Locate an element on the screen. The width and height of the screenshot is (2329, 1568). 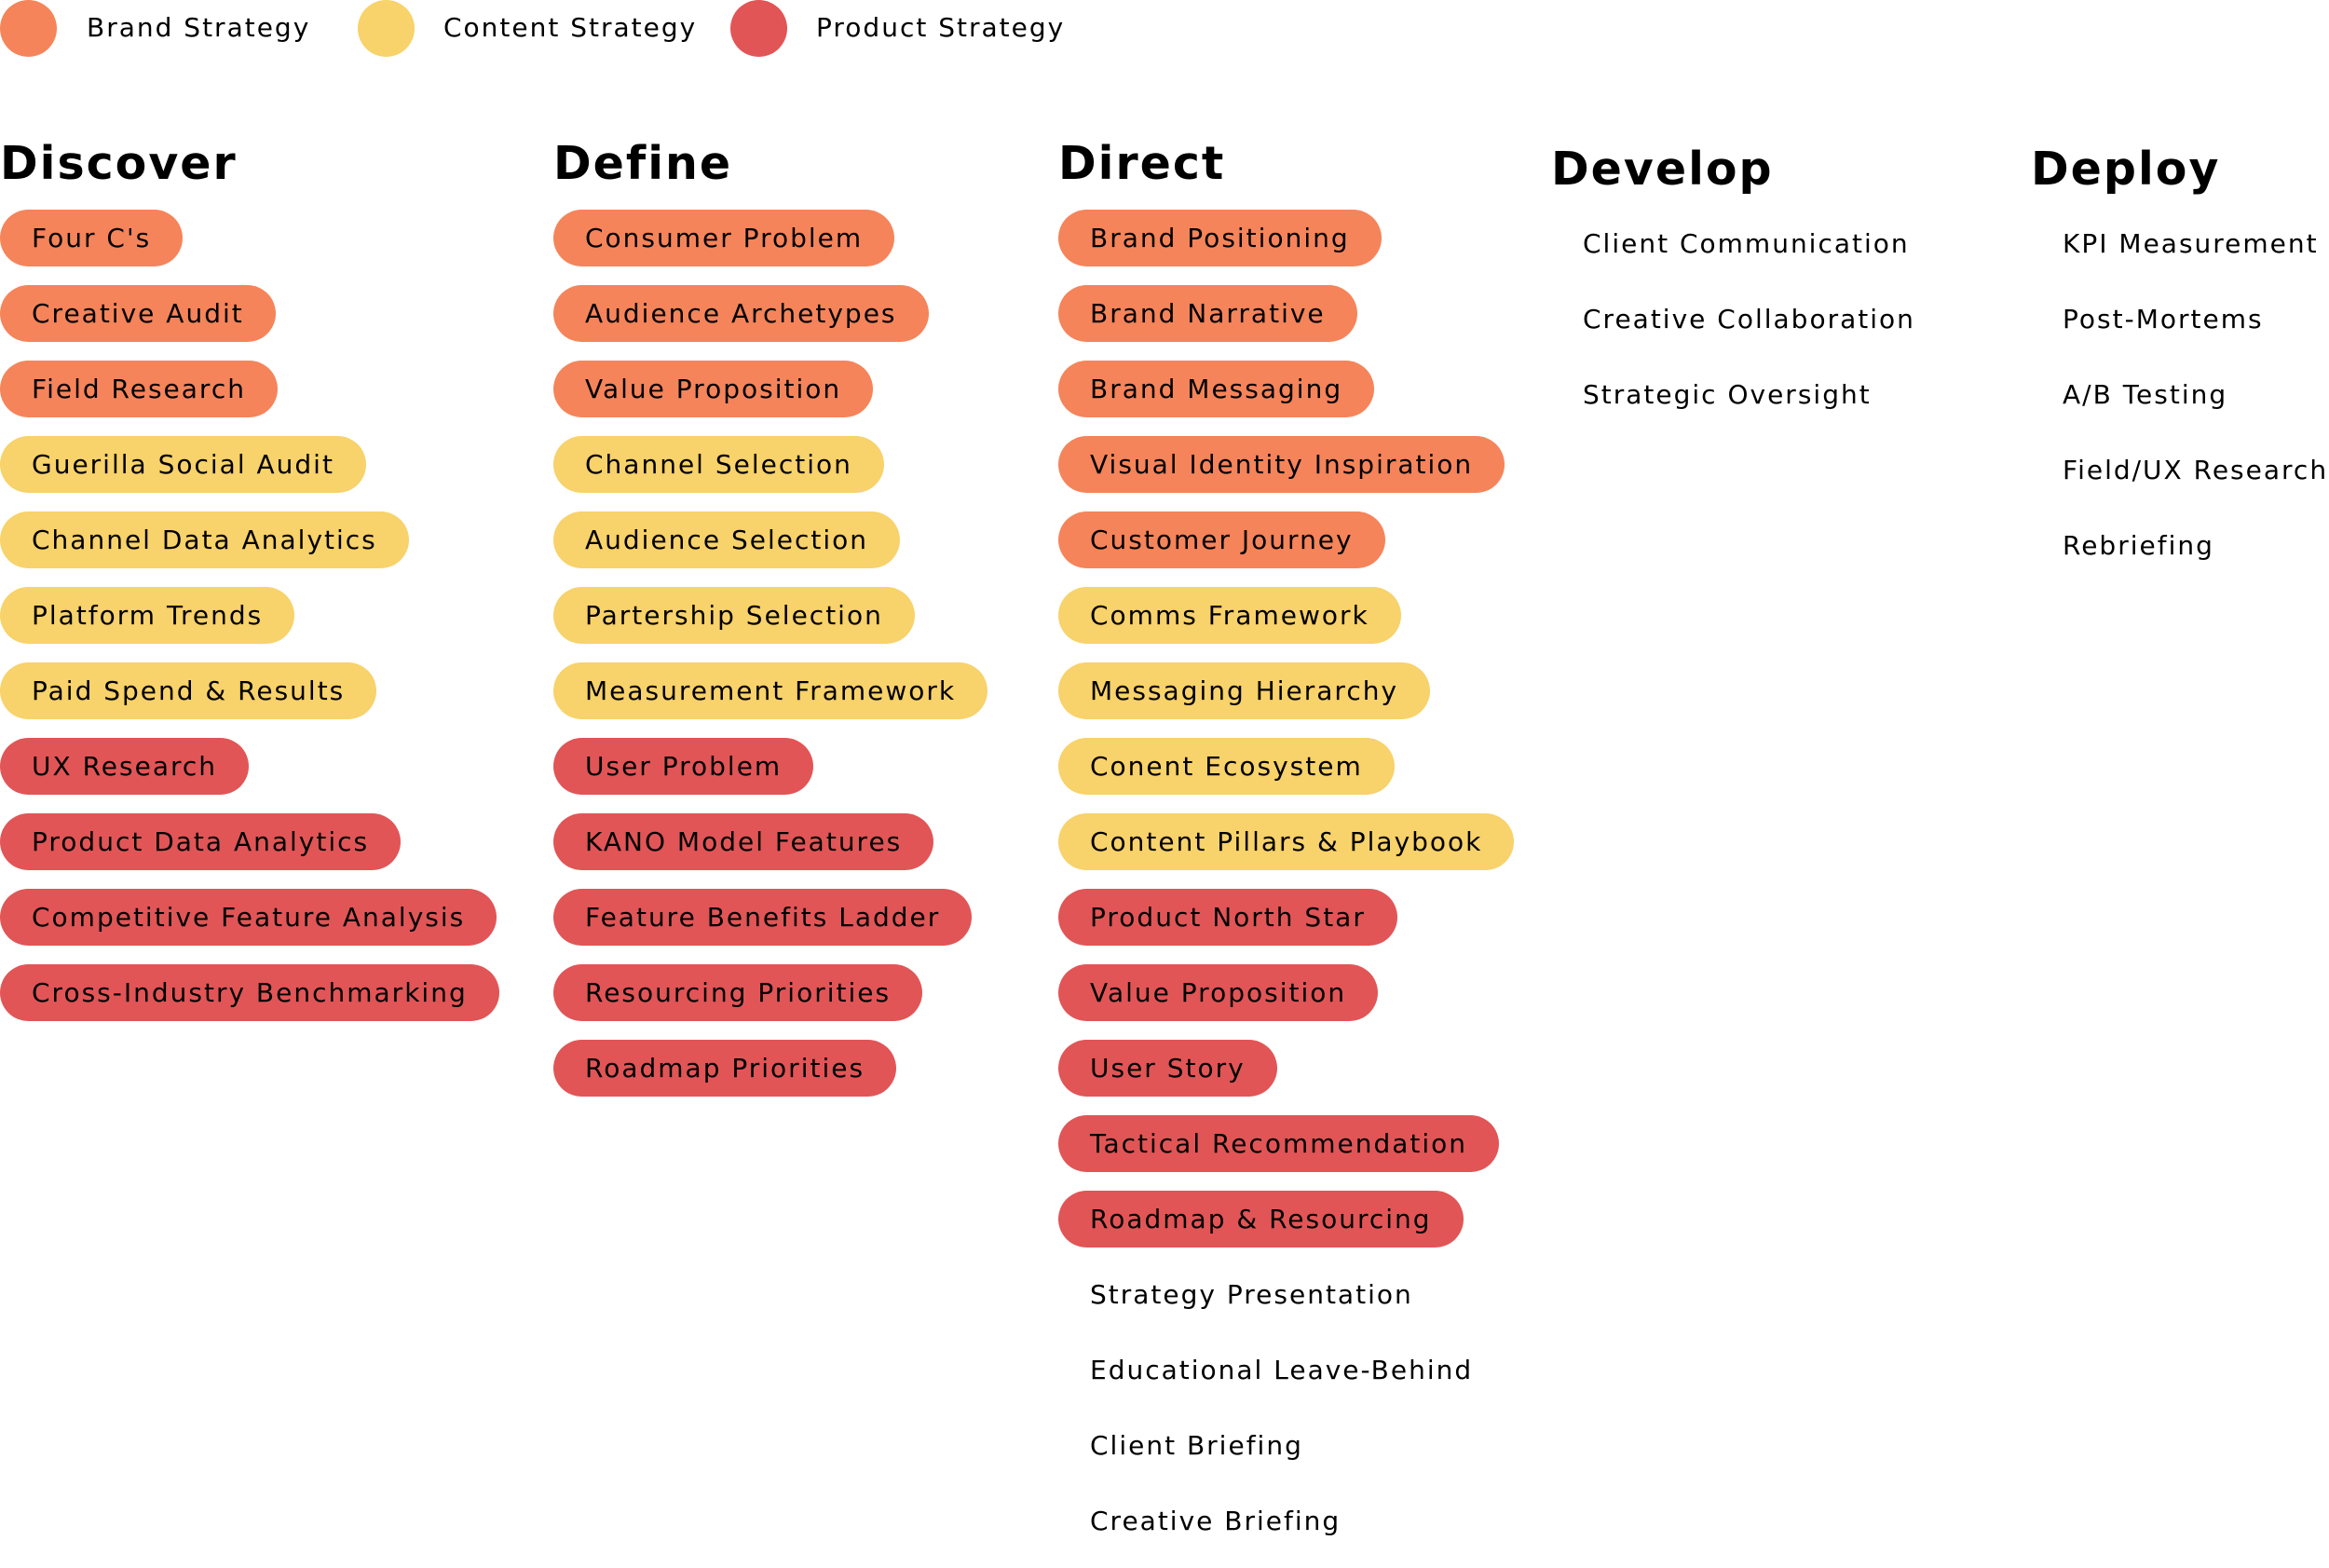
item-product: User Problem is located at coordinates (683, 766).